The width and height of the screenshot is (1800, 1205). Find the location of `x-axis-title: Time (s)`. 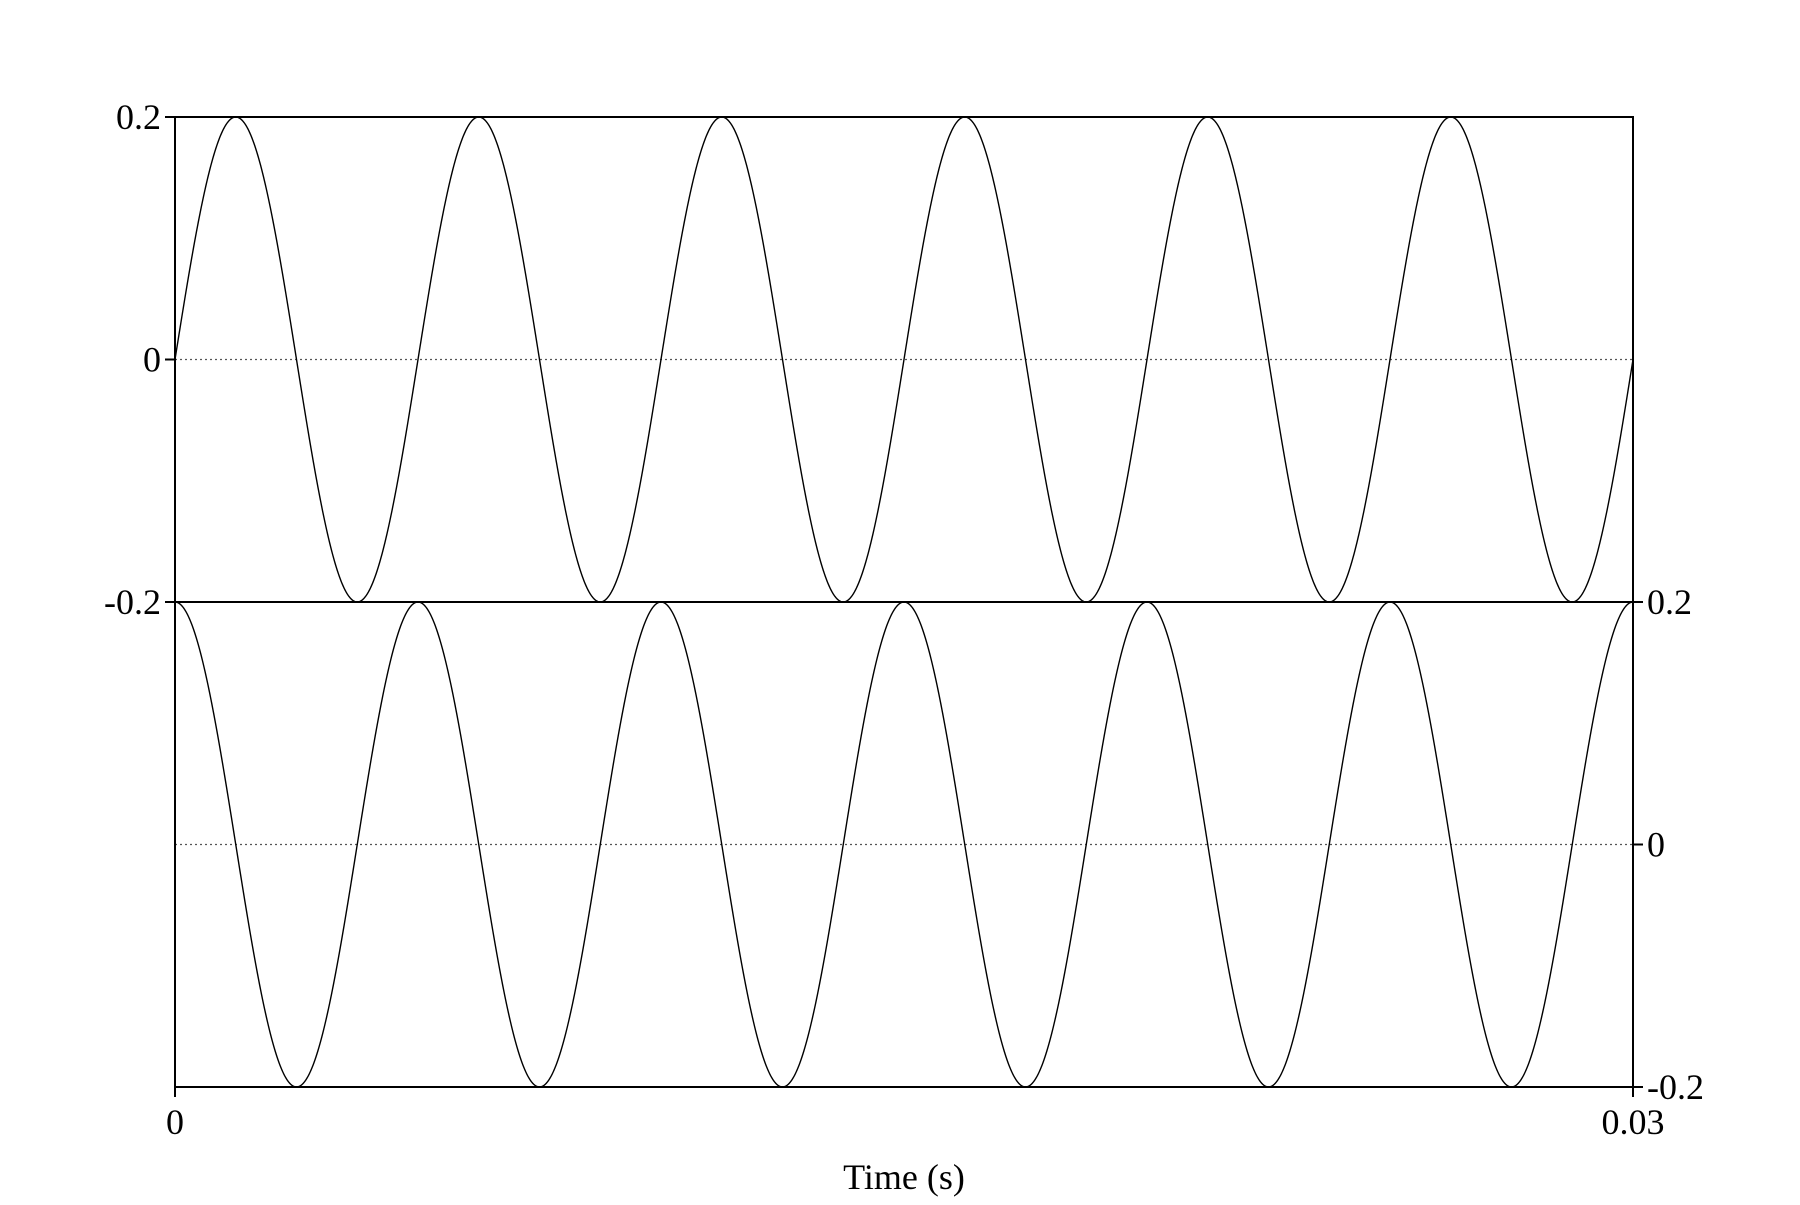

x-axis-title: Time (s) is located at coordinates (904, 1177).